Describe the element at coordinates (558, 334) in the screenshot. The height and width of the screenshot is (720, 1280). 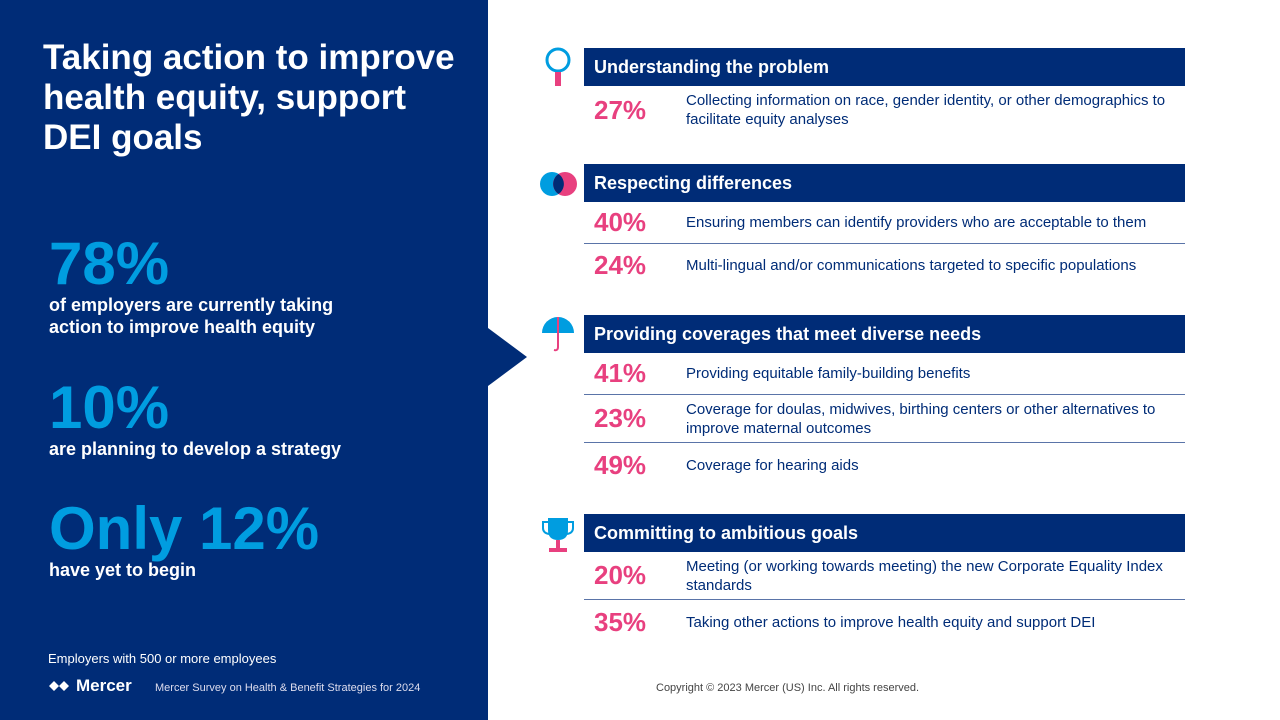
I see `umbrella-icon` at that location.